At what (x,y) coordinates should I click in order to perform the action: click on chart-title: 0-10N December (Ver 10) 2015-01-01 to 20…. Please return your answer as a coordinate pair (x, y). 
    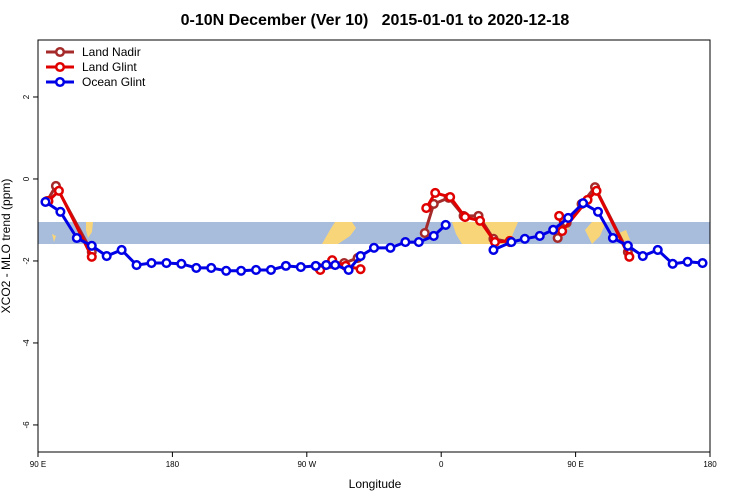
    Looking at the image, I should click on (375, 20).